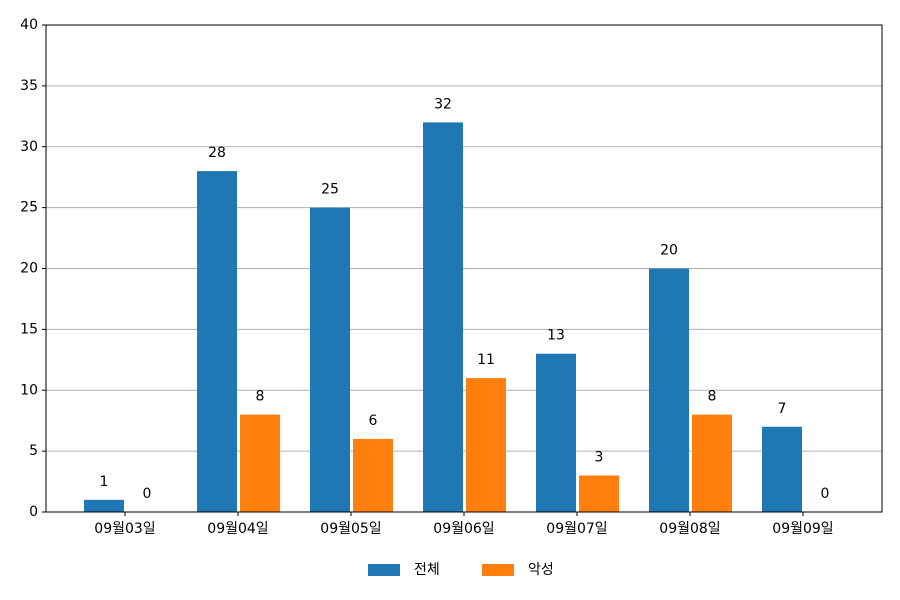 This screenshot has height=600, width=900. What do you see at coordinates (330, 190) in the screenshot?
I see `data-label: 25` at bounding box center [330, 190].